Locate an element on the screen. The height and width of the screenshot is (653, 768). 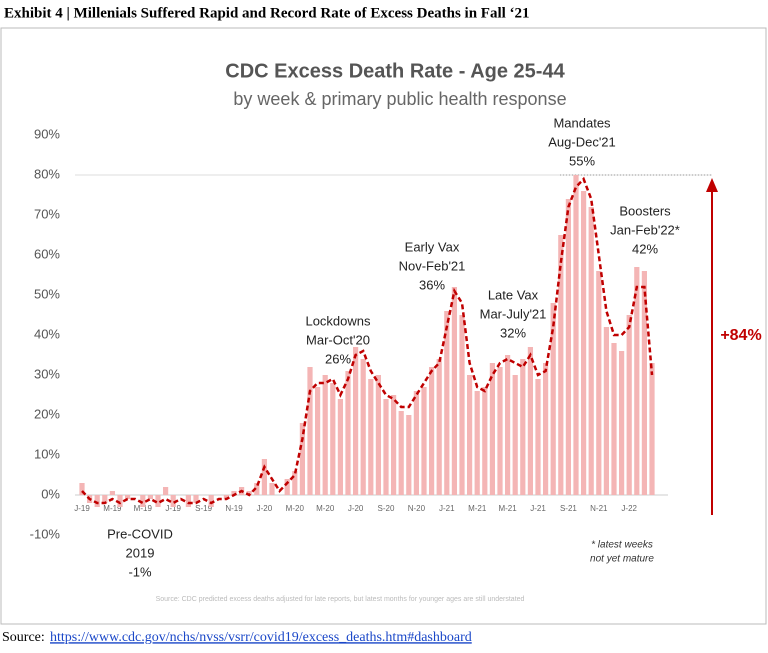
y-tick-label: 90% is located at coordinates (47, 133).